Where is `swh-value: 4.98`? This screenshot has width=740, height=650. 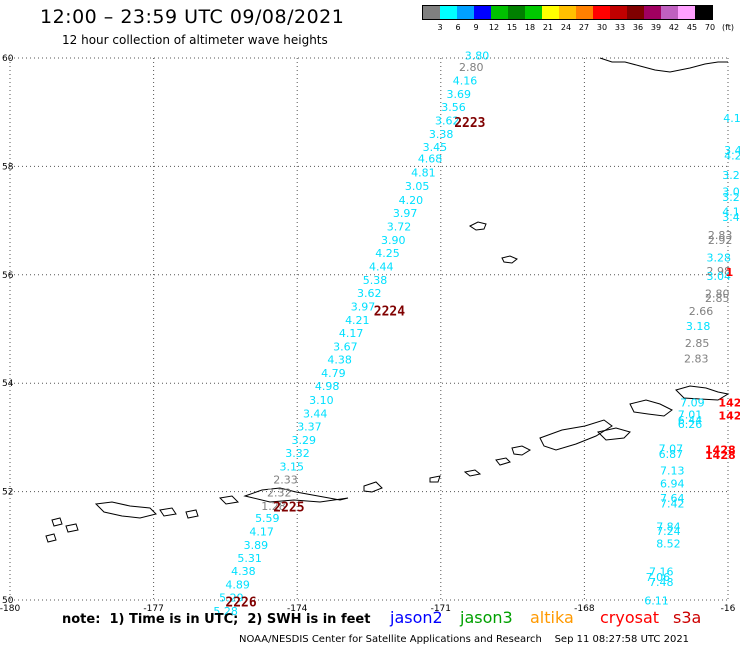 swh-value: 4.98 is located at coordinates (327, 386).